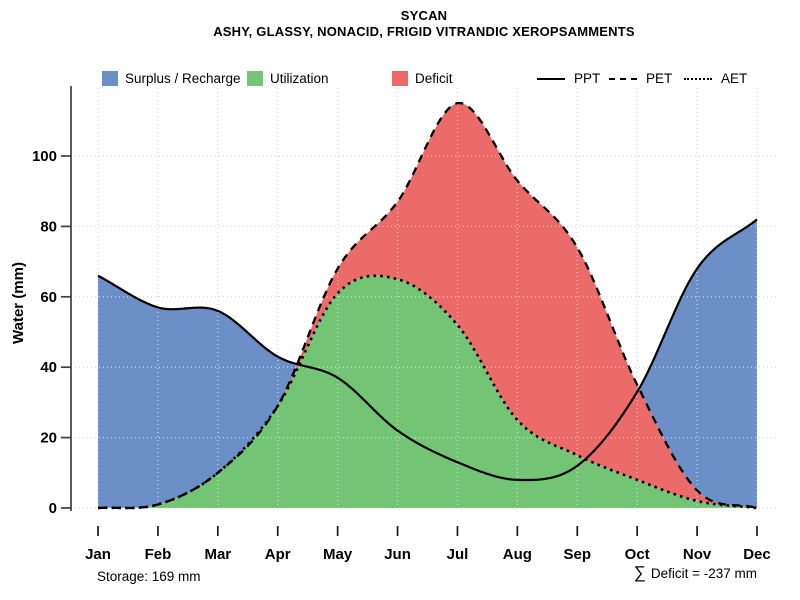  Describe the element at coordinates (715, 78) in the screenshot. I see `legend-item-aet: AET` at that location.